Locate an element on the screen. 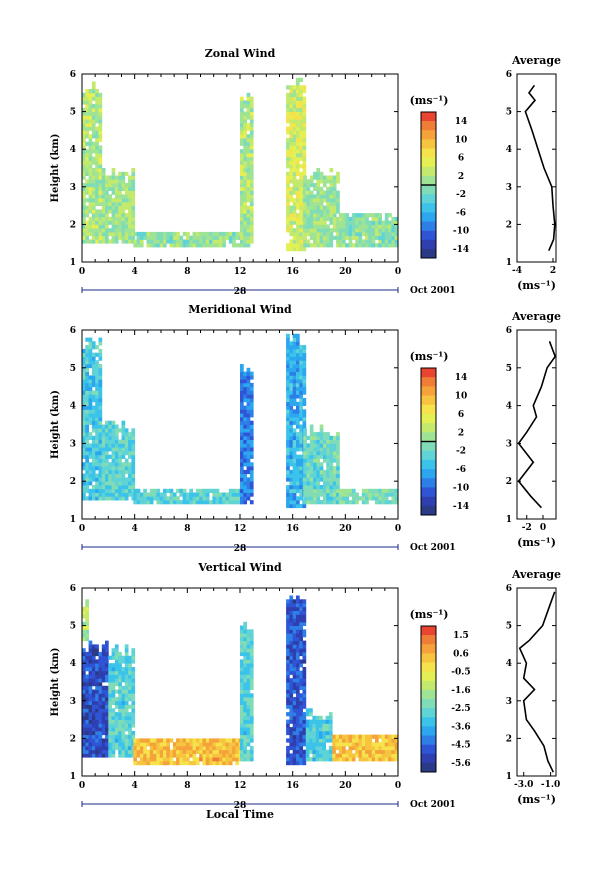 Image resolution: width=613 pixels, height=873 pixels. x-tick-label: 0 is located at coordinates (82, 786).